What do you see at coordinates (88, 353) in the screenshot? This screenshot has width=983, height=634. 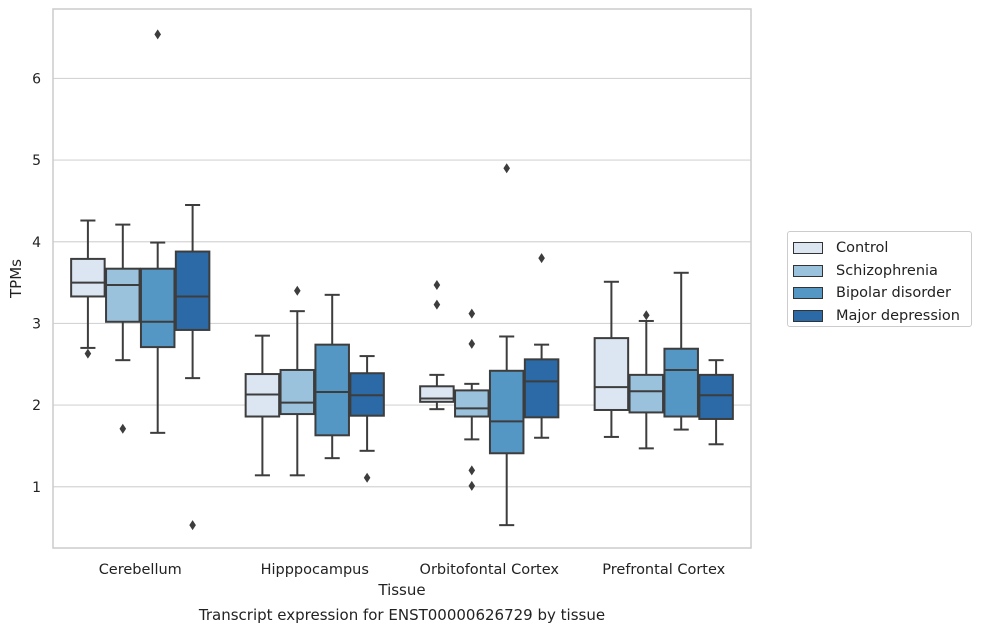 I see `outlier-control-cerebellum` at bounding box center [88, 353].